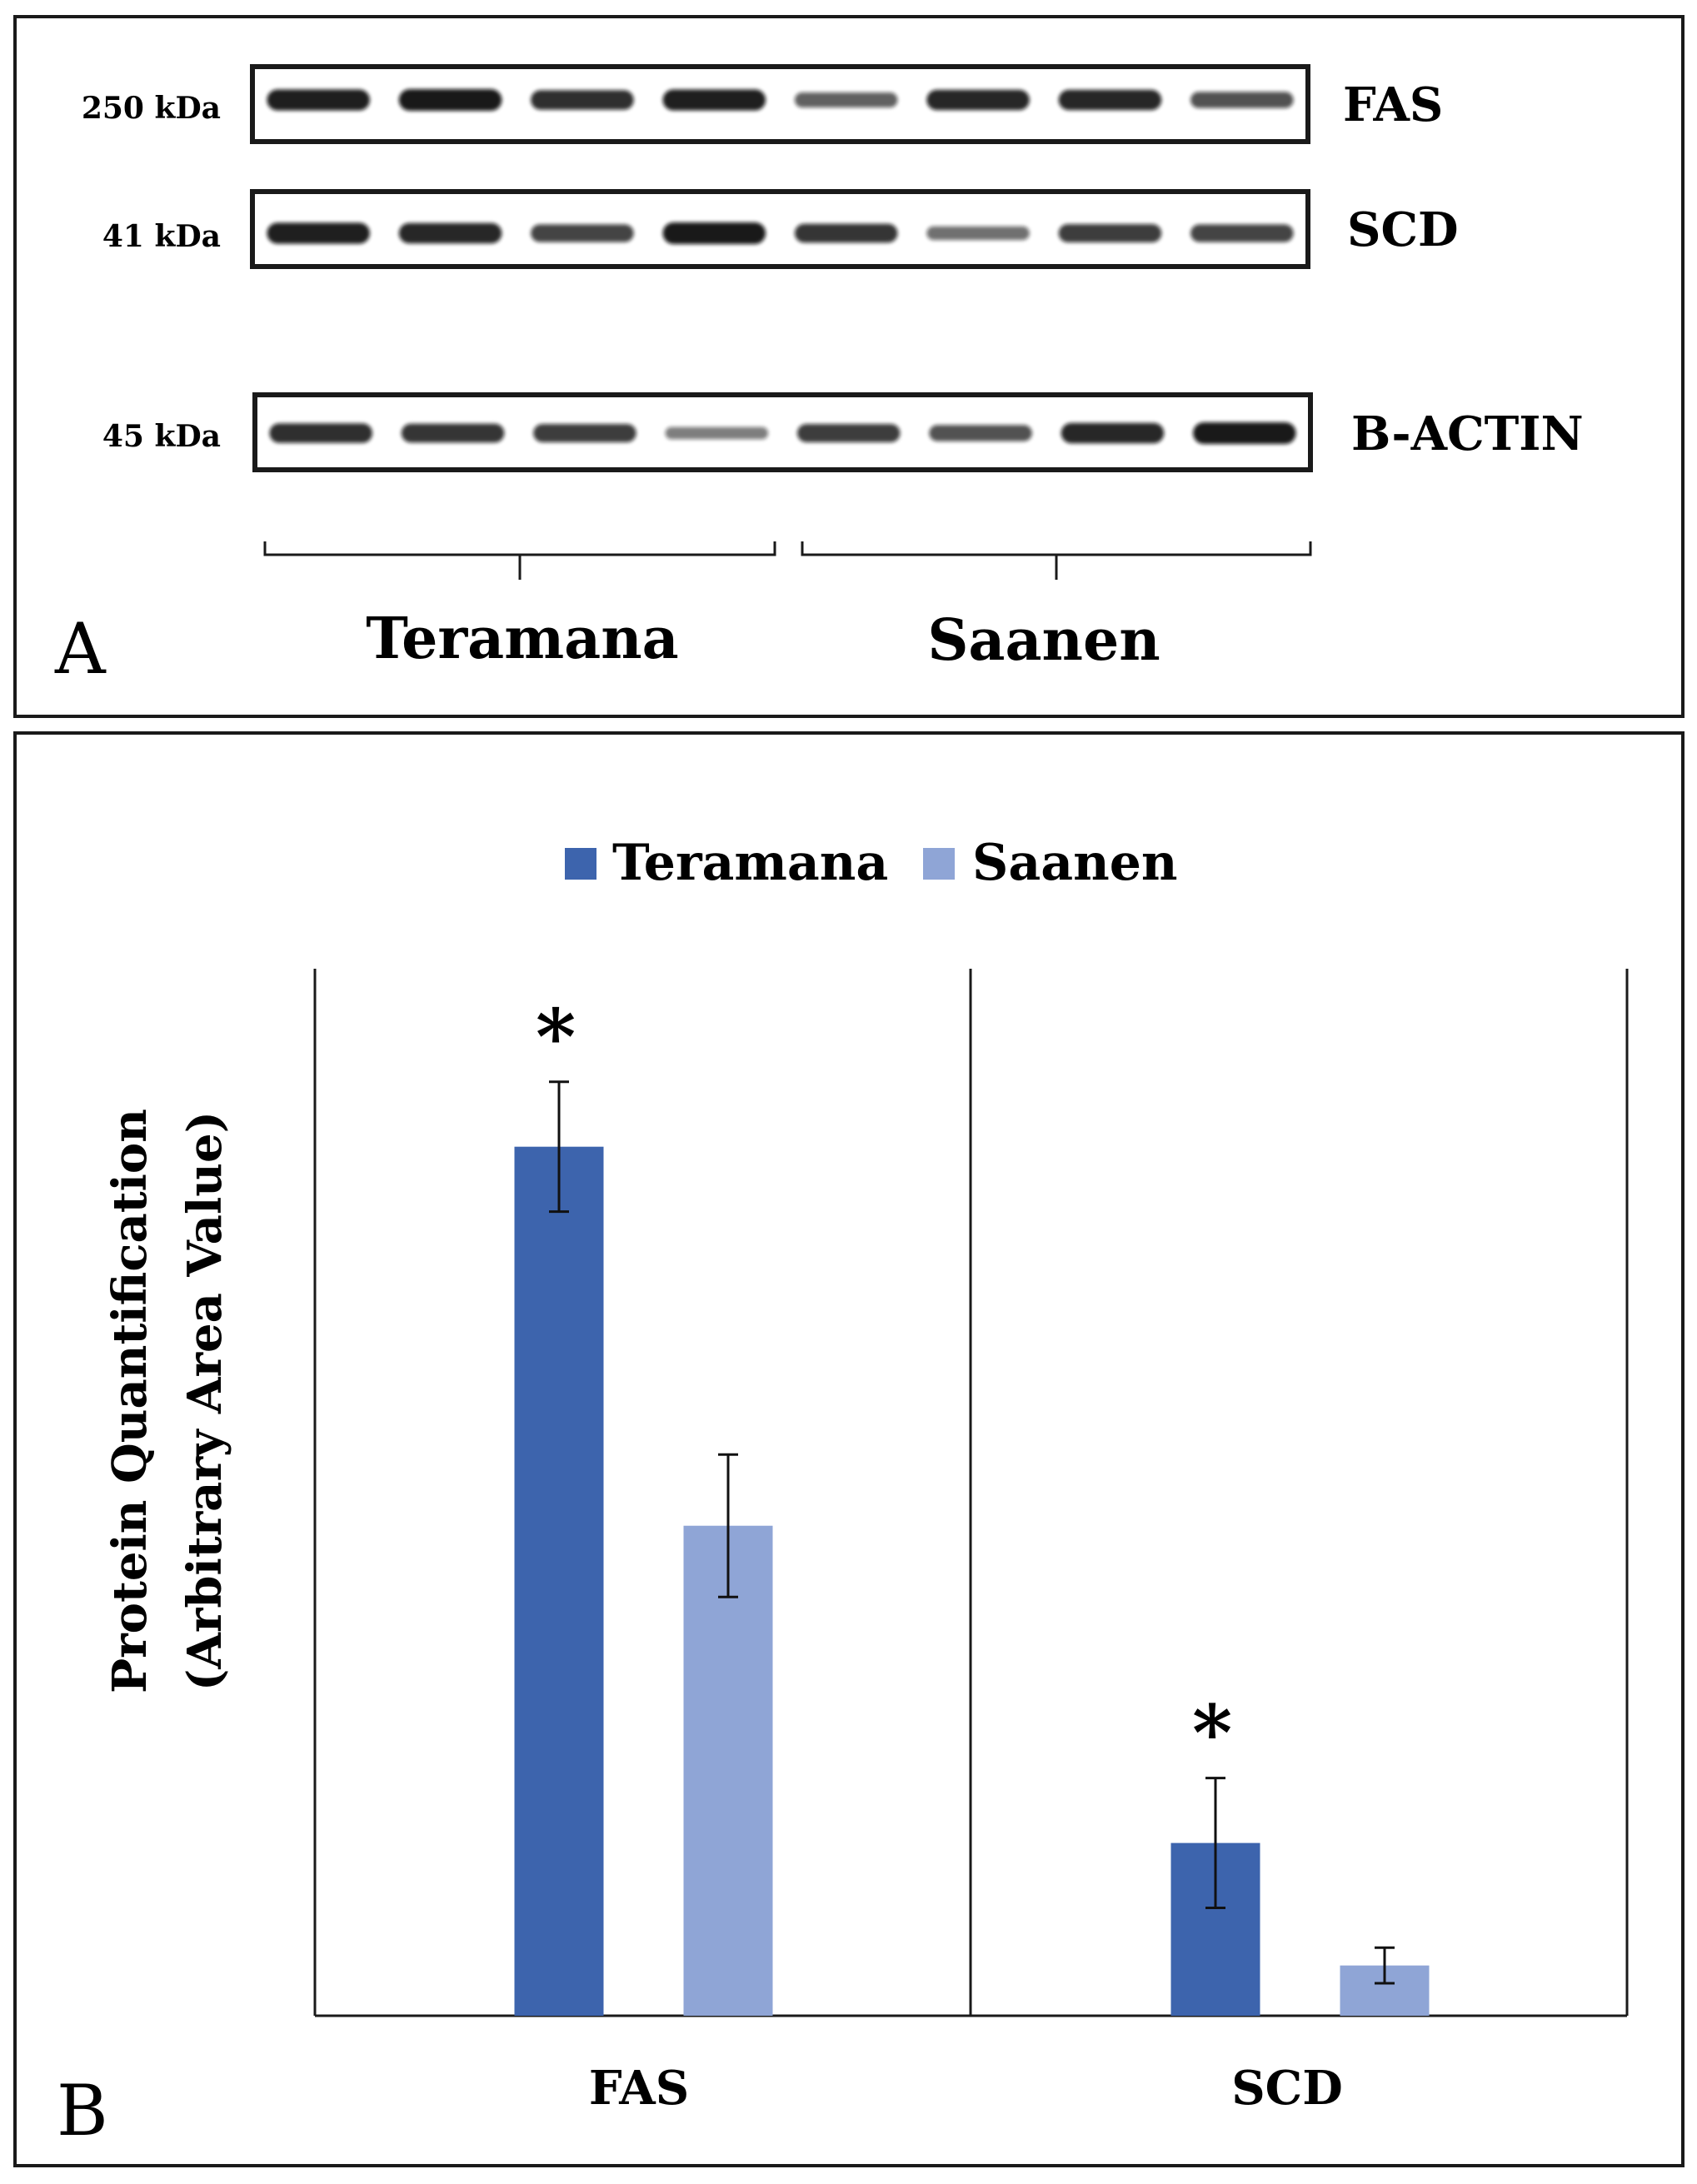 Image resolution: width=1697 pixels, height=2184 pixels. I want to click on blot-actin-bands, so click(782, 433).